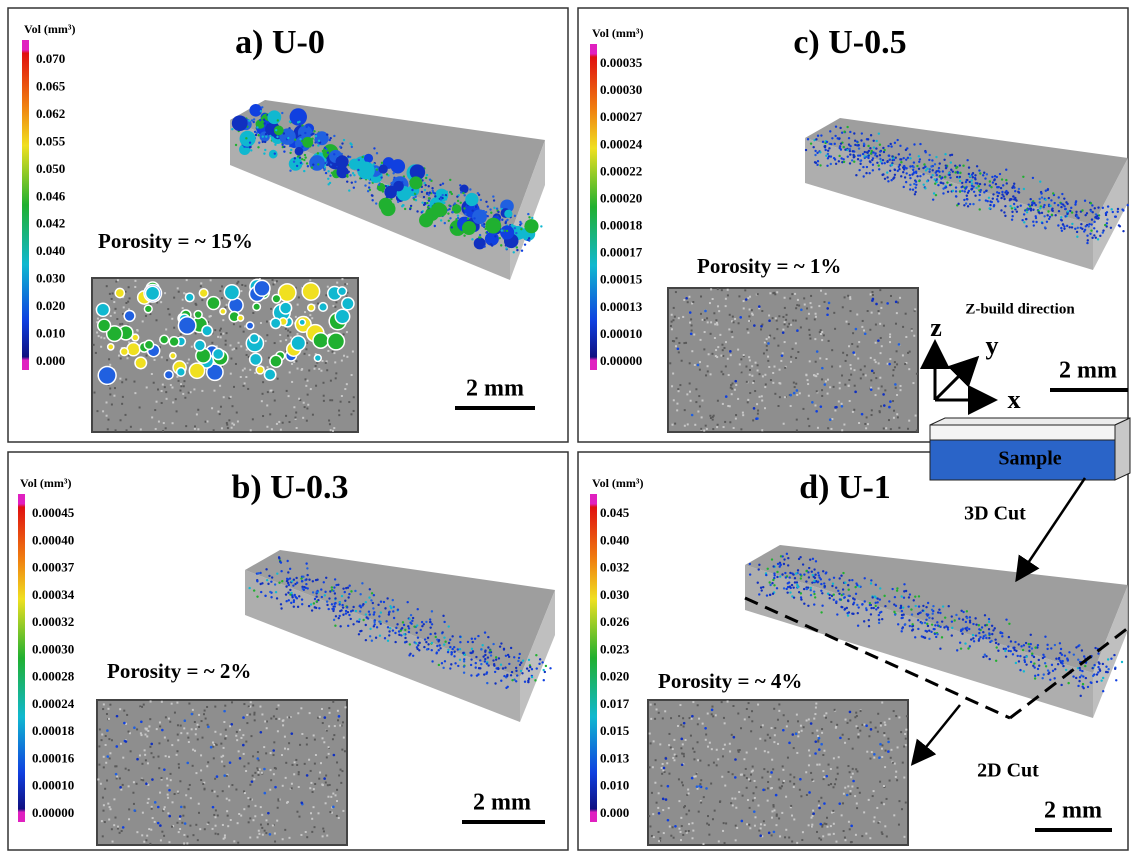 The image size is (1132, 854). I want to click on colorbar-tick: 0.070, so click(50, 58).